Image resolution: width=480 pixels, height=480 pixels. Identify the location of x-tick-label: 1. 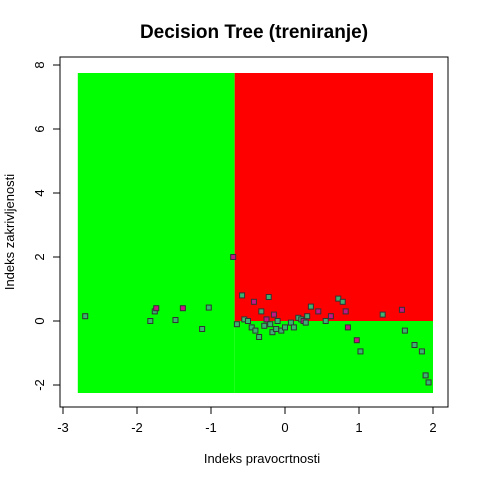
(358, 427).